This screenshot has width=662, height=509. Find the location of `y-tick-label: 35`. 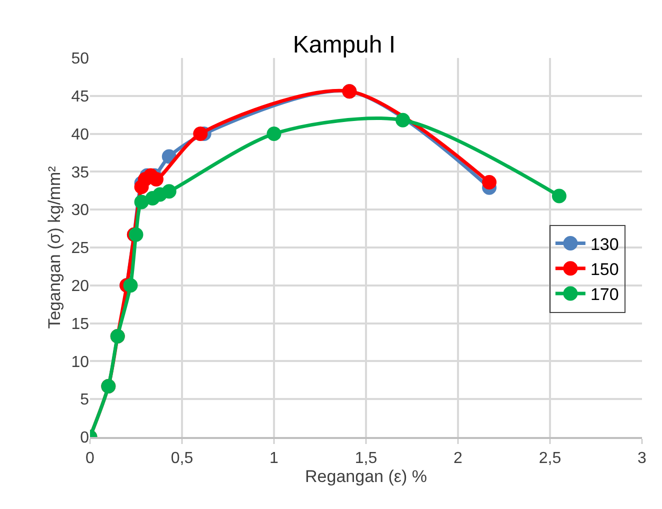

y-tick-label: 35 is located at coordinates (80, 173).